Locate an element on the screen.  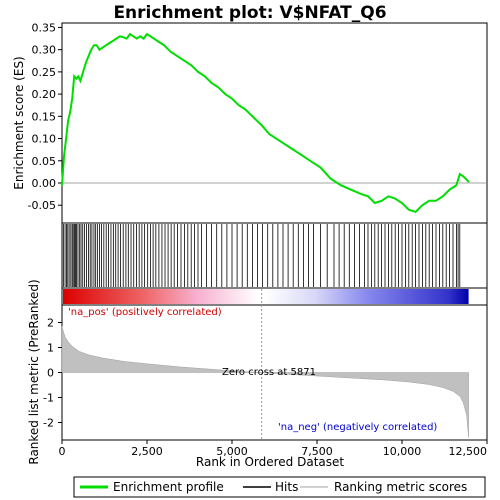
neg-label: 'na_neg' (negatively correlated) is located at coordinates (357, 427).